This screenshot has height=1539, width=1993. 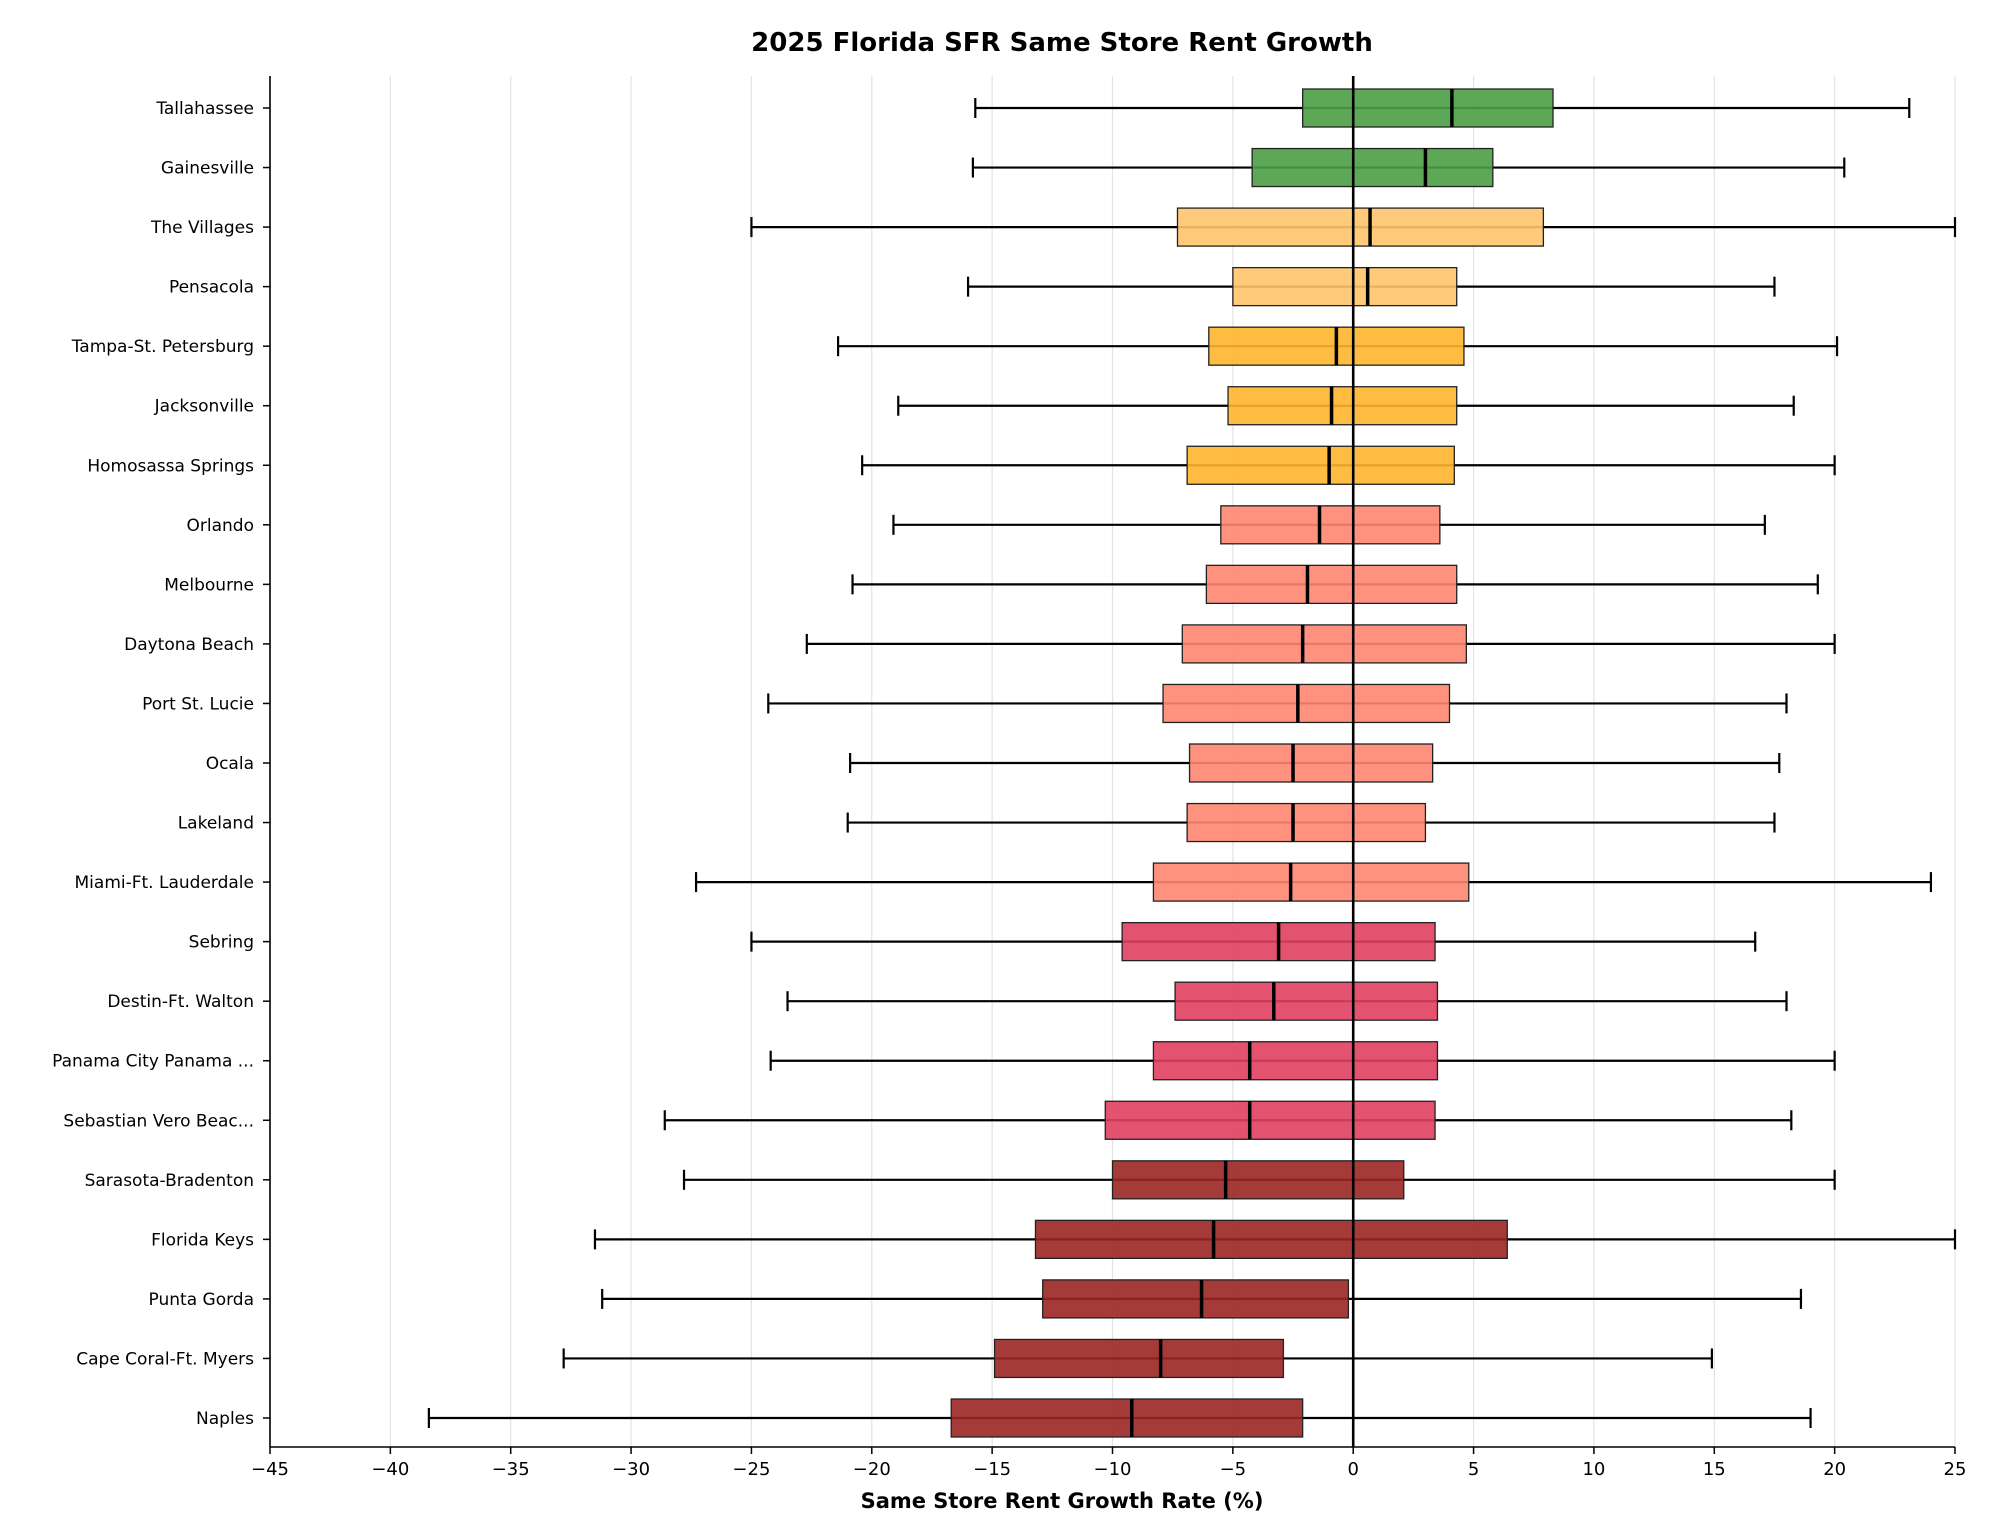 I want to click on x-tick-label: −10, so click(x=1113, y=1469).